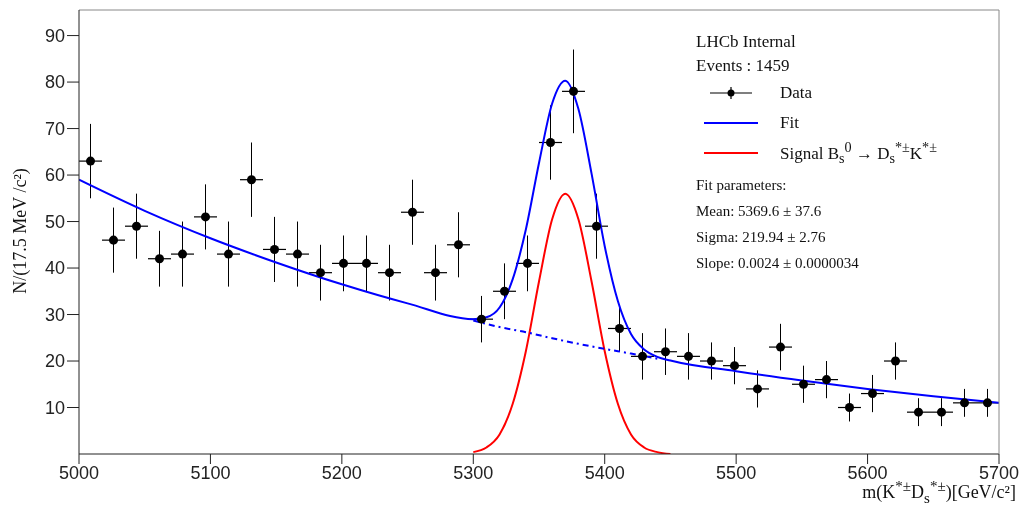 The image size is (1034, 518). What do you see at coordinates (777, 263) in the screenshot?
I see `annotation: Slope: 0.0024 ± 0.0000034` at bounding box center [777, 263].